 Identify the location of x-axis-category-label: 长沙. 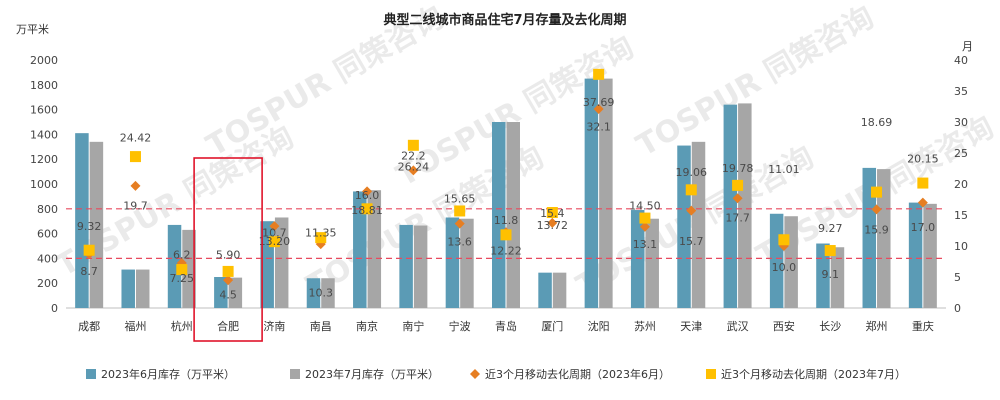
(830, 326).